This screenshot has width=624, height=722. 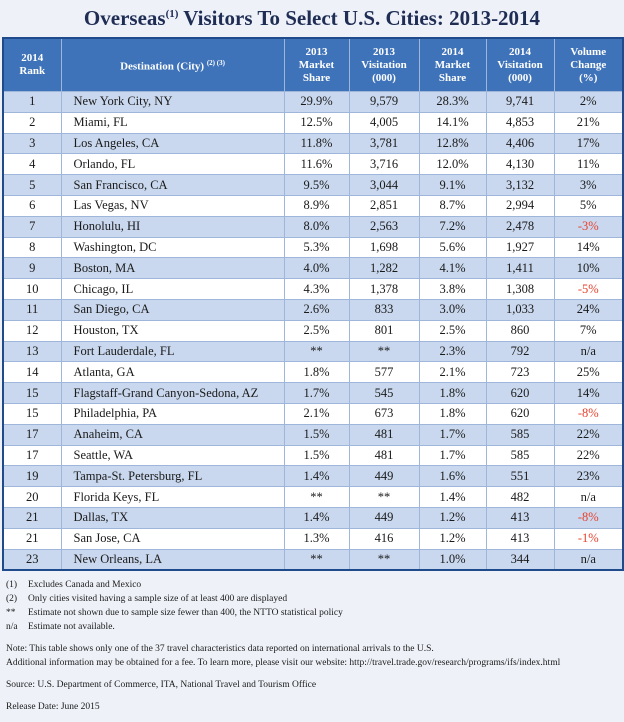 I want to click on table-cell: 1,282, so click(x=383, y=268).